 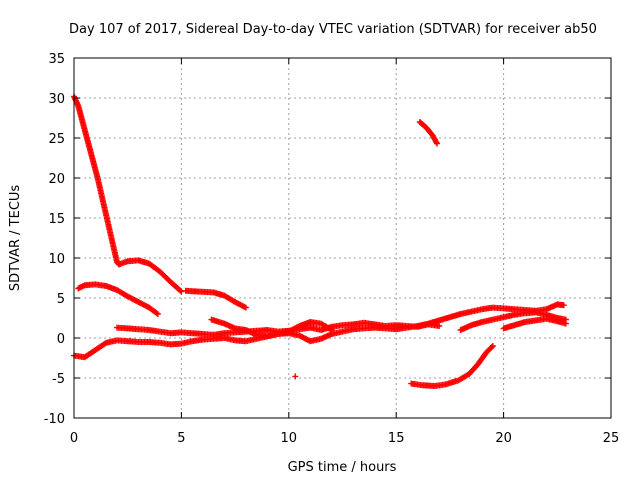 What do you see at coordinates (15, 238) in the screenshot?
I see `y-axis-label: SDTVAR / TECUs` at bounding box center [15, 238].